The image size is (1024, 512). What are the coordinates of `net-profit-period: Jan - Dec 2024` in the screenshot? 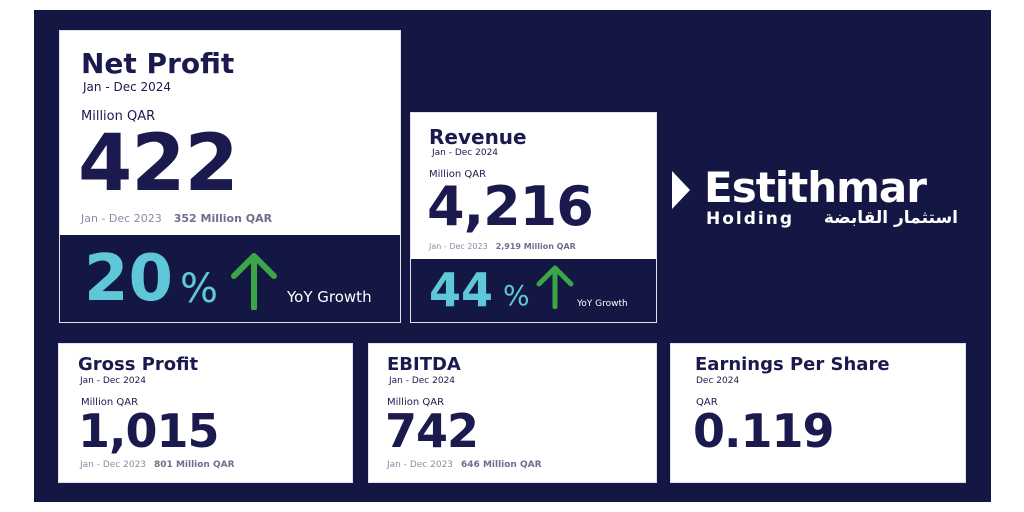 It's located at (127, 87).